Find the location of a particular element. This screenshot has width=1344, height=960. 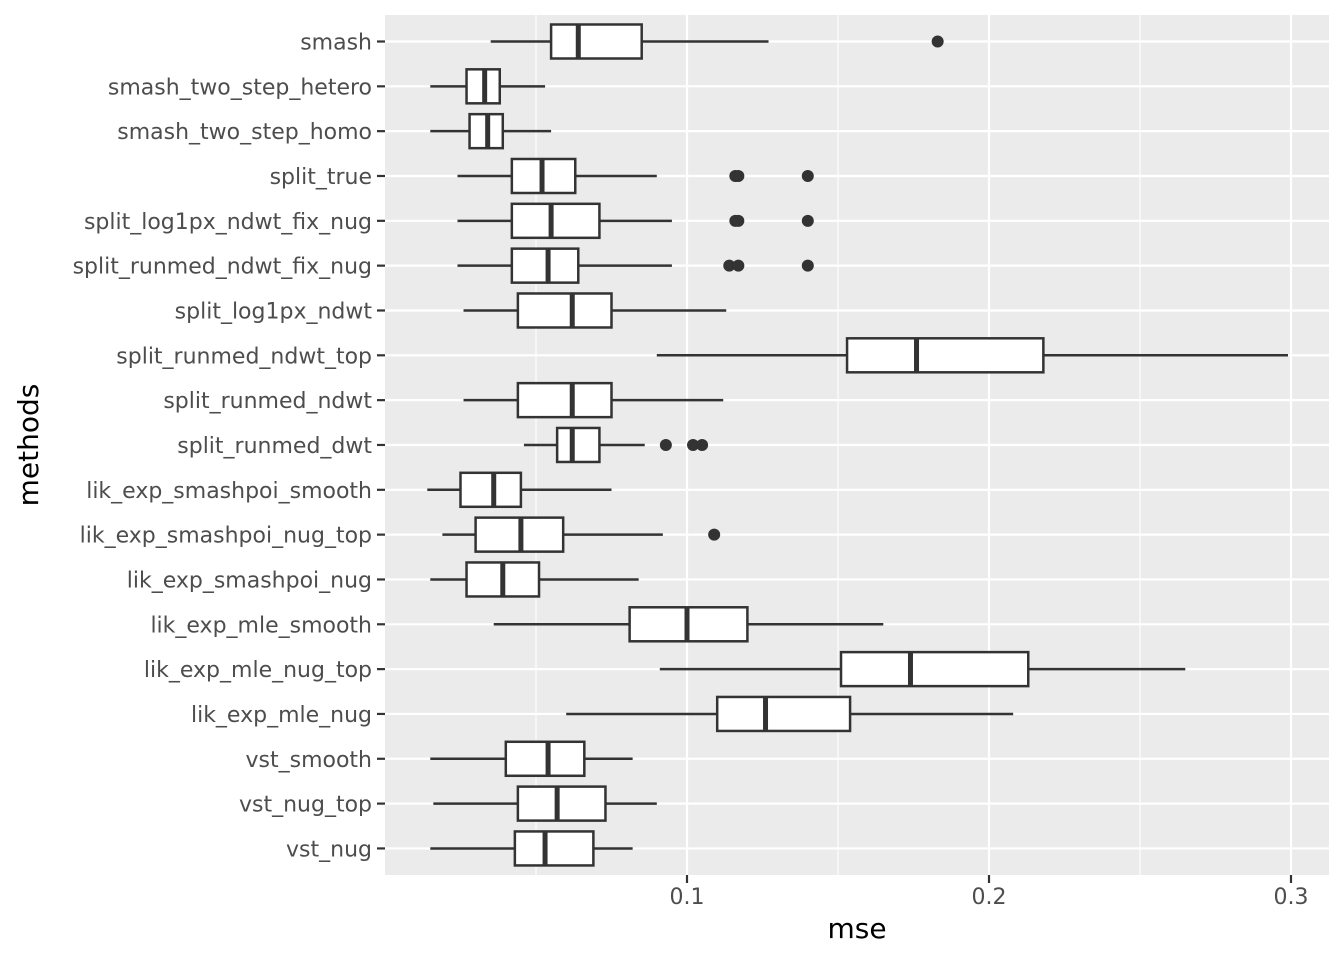

box-vst_nug_top is located at coordinates (545, 803).